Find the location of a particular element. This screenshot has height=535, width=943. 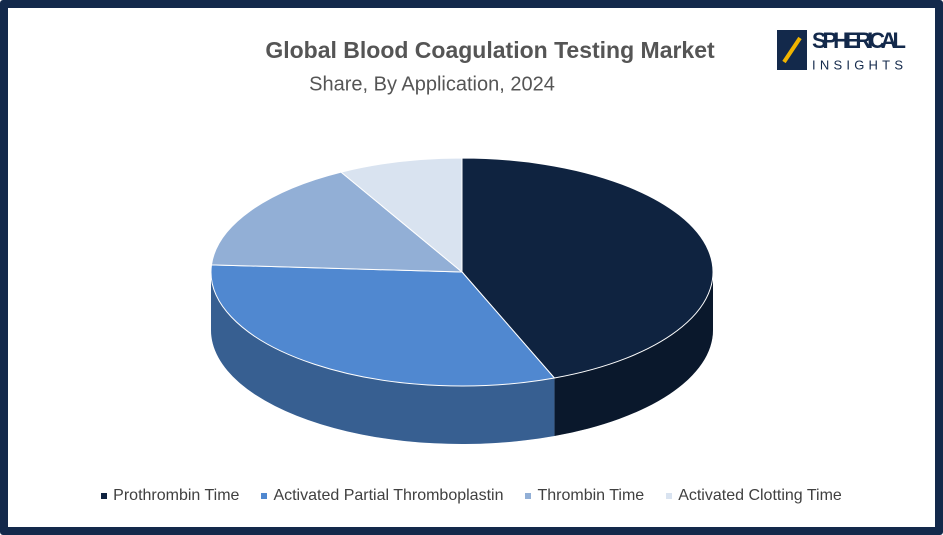

chart-title: Global Blood Coagulation Testing Market is located at coordinates (490, 50).